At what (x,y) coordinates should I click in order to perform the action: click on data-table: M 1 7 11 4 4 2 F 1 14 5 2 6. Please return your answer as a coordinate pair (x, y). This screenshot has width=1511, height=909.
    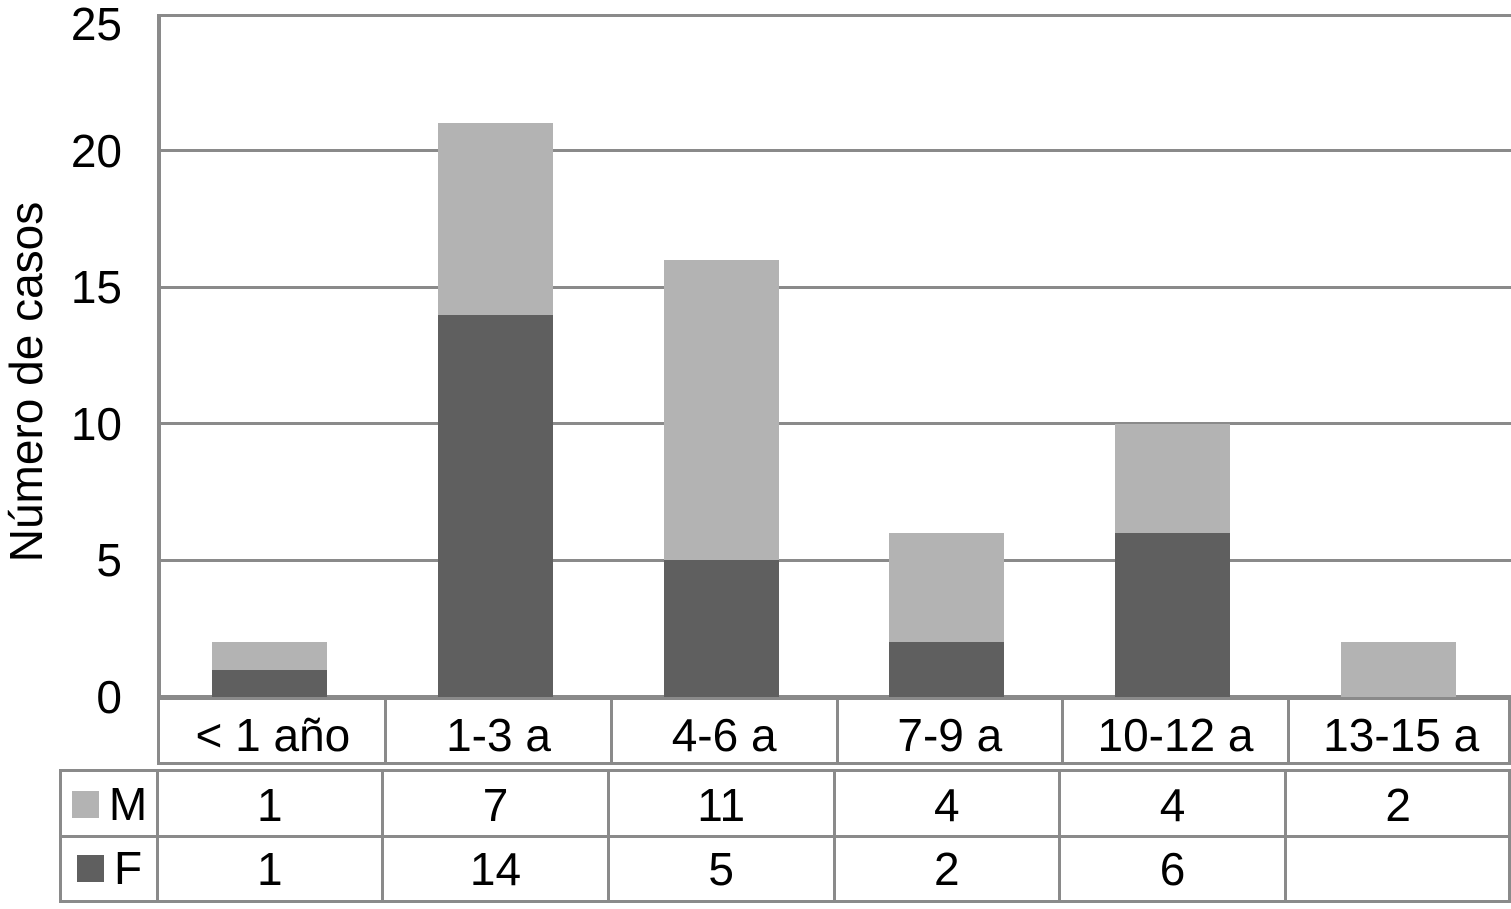
    Looking at the image, I should click on (785, 836).